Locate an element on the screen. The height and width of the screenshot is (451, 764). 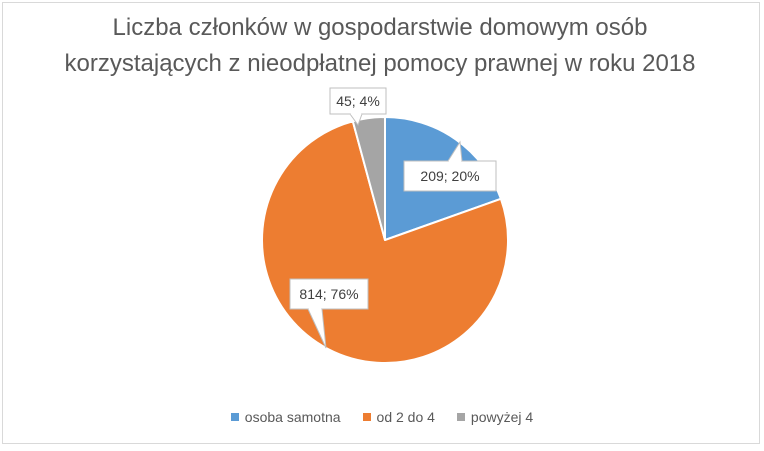
data-label-osoba-samotna: 209; 20% is located at coordinates (450, 166).